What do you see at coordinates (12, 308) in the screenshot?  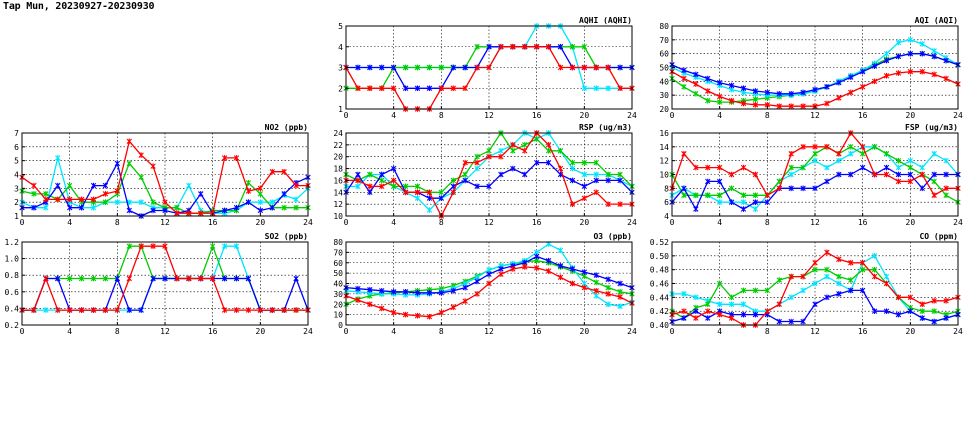 I see `y-tick-label: 0.4` at bounding box center [12, 308].